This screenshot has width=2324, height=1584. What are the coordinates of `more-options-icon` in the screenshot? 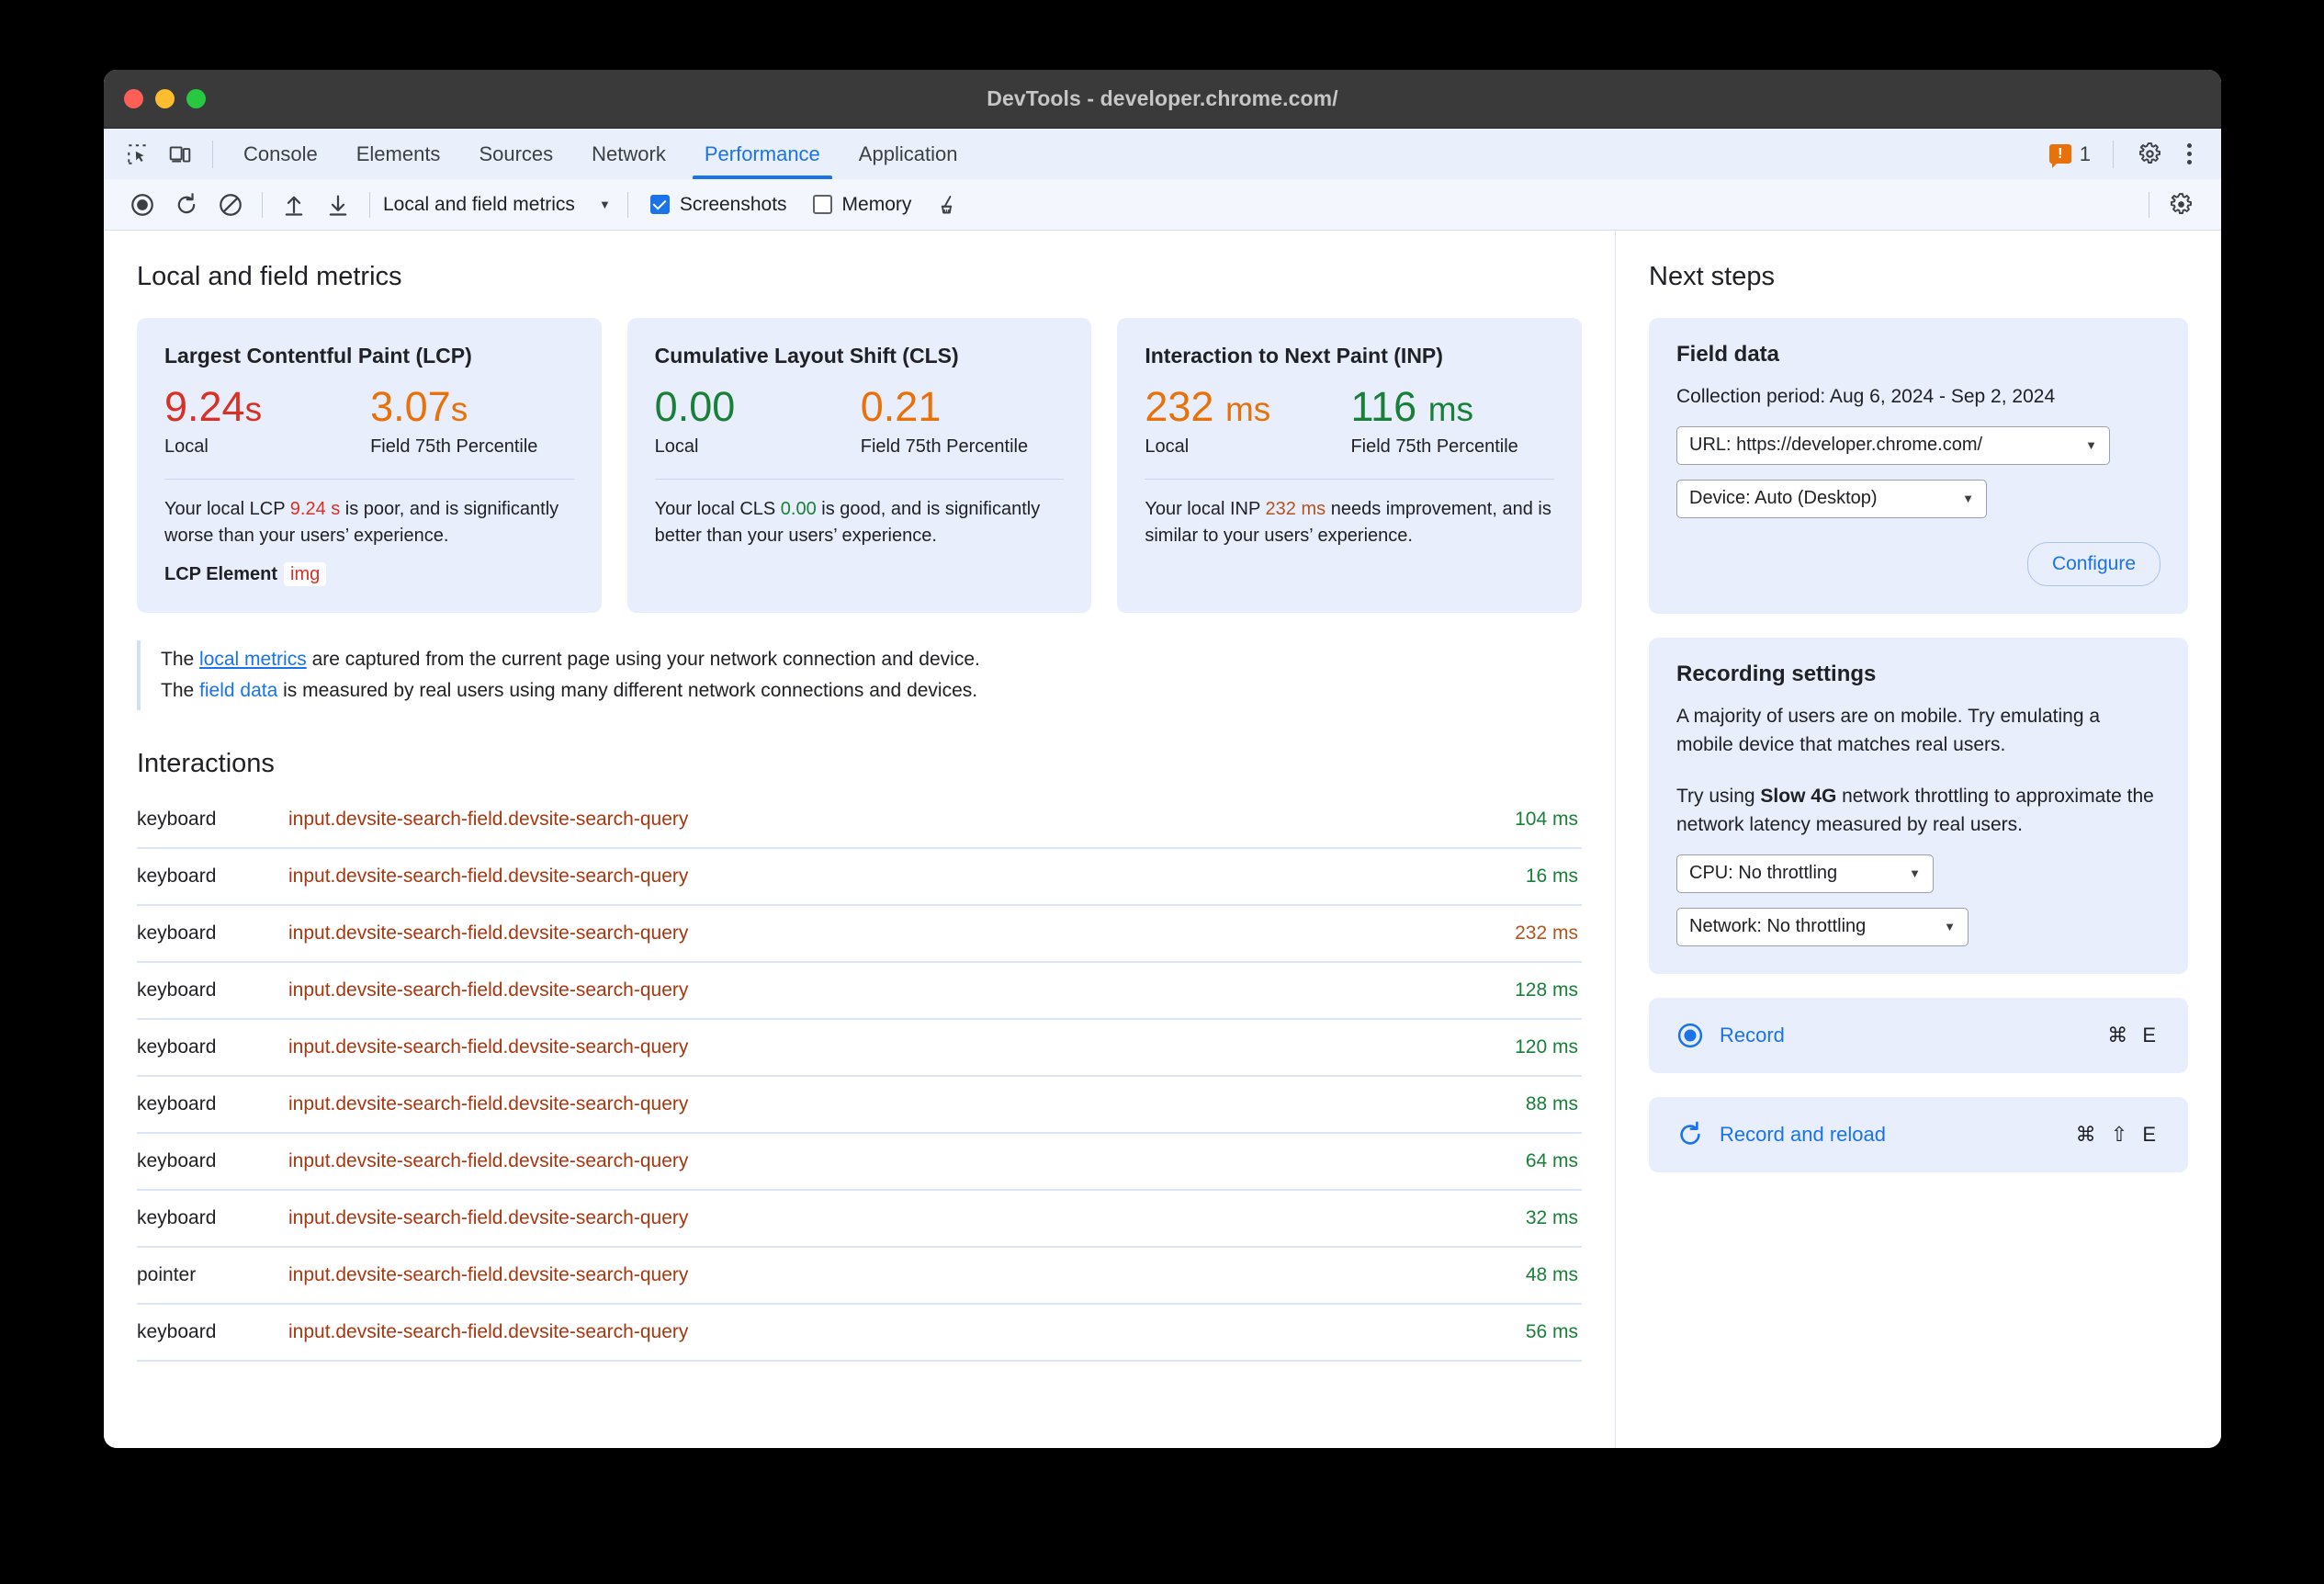 It's located at (2189, 154).